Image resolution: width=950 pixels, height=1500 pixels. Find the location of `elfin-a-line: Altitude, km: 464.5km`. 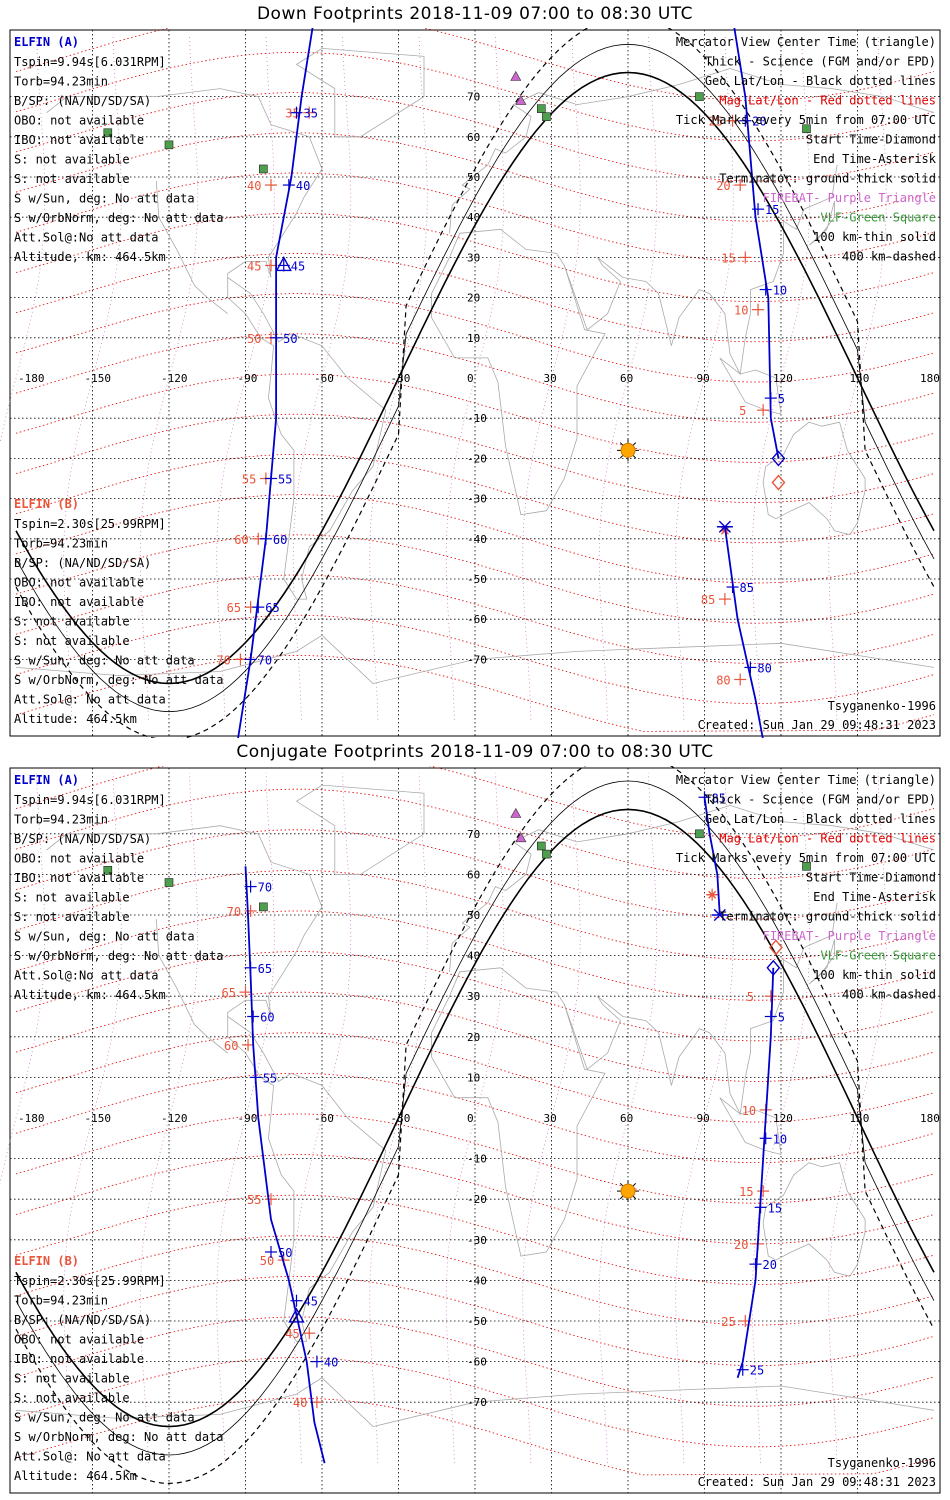

elfin-a-line: Altitude, km: 464.5km is located at coordinates (90, 995).